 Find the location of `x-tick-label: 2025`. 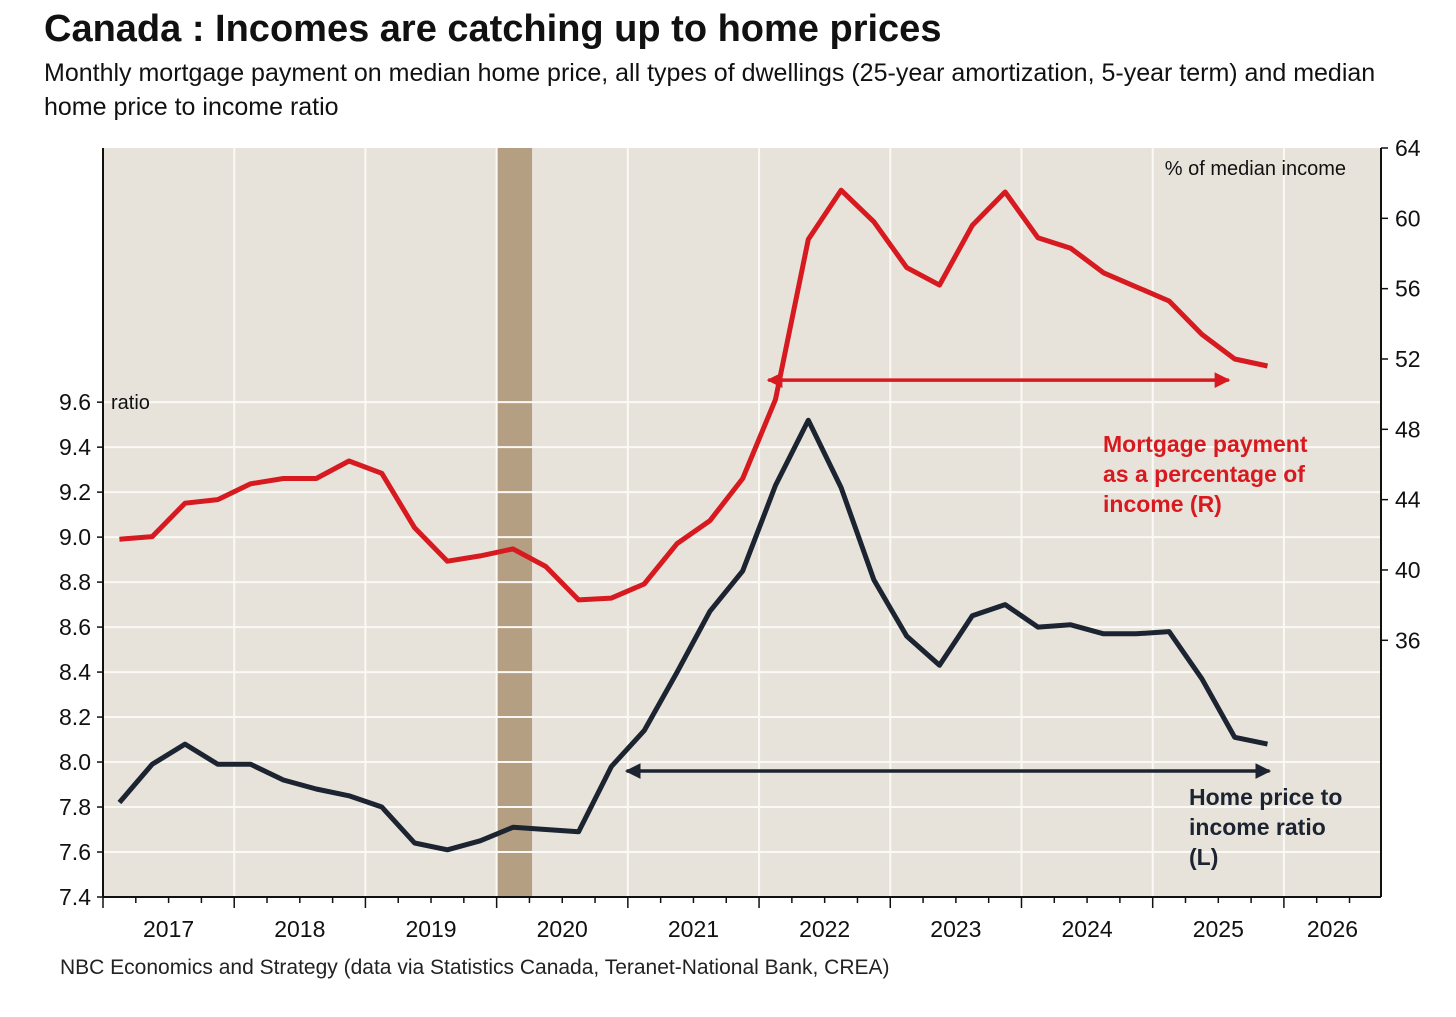

x-tick-label: 2025 is located at coordinates (1218, 929).